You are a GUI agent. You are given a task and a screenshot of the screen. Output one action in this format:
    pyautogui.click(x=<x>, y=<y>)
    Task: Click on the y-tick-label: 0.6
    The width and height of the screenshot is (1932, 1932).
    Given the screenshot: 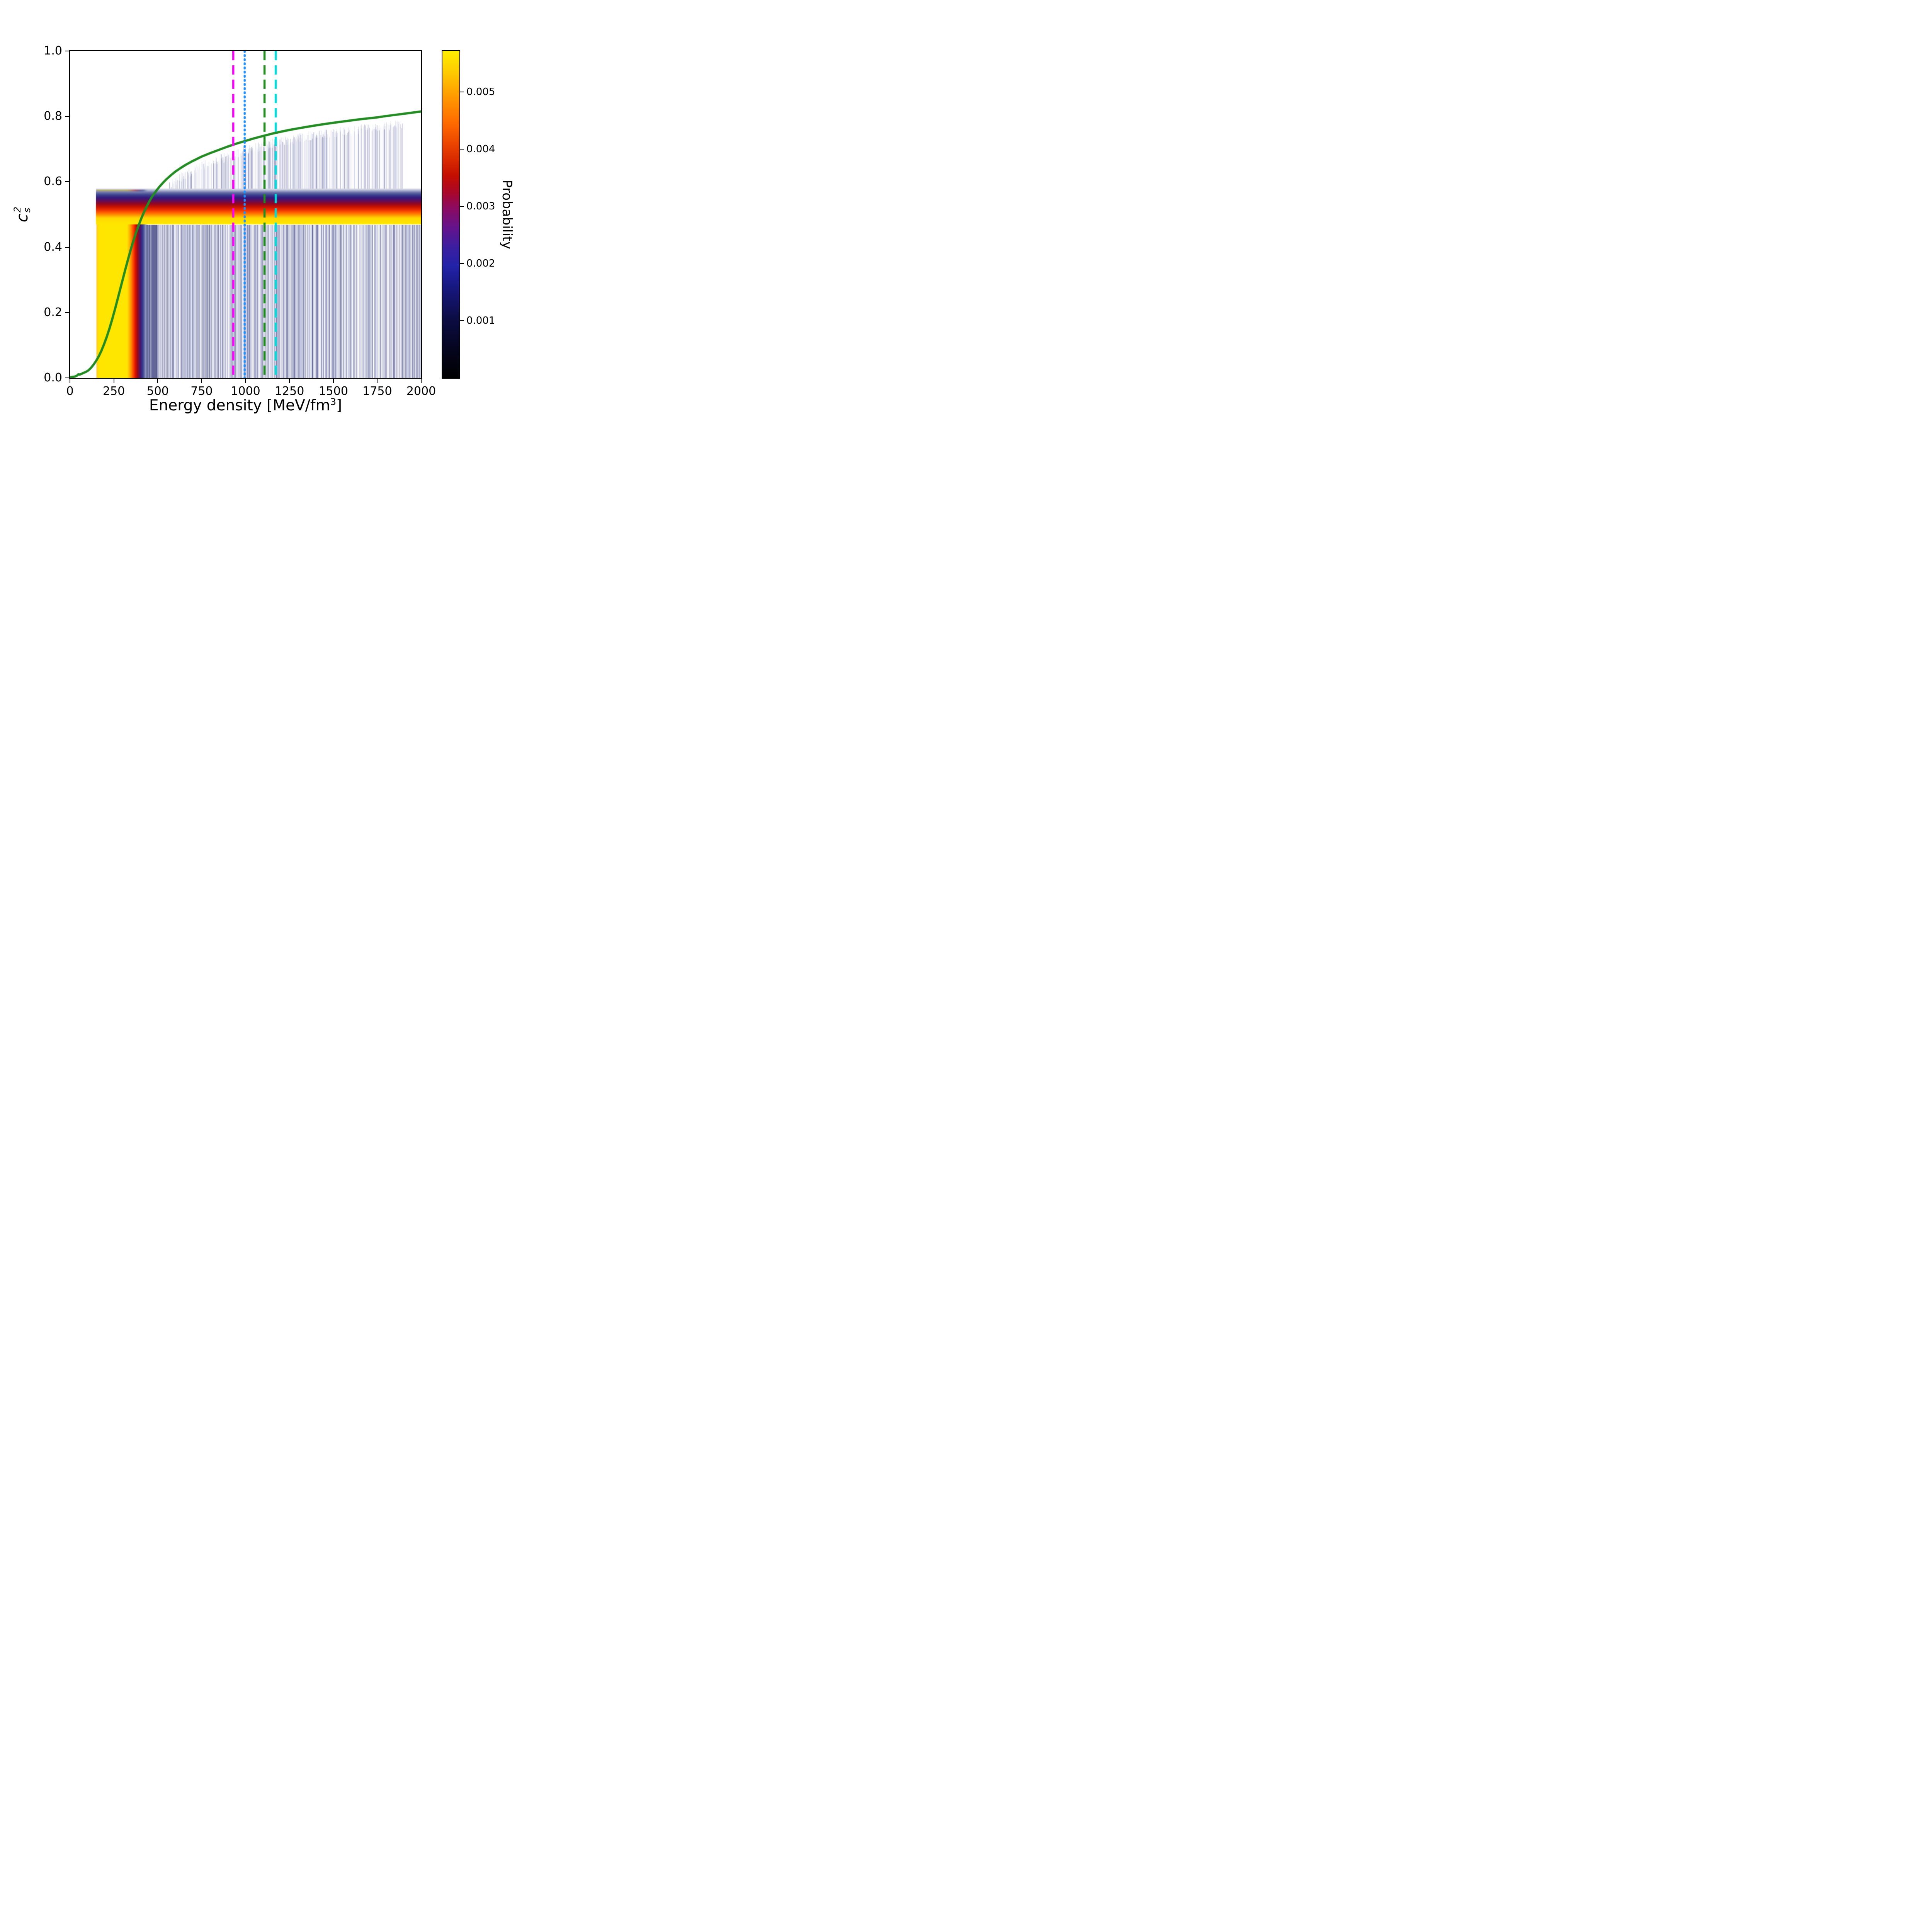 What is the action you would take?
    pyautogui.click(x=53, y=182)
    